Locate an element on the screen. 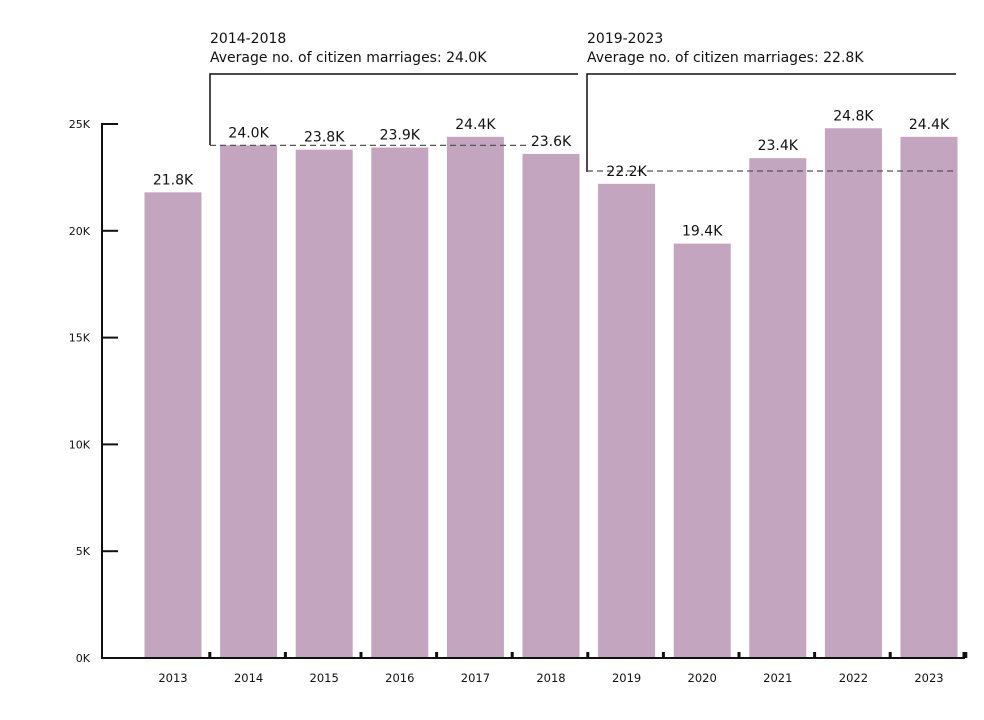 The width and height of the screenshot is (984, 720). y-tick-label-25: 25K is located at coordinates (80, 124).